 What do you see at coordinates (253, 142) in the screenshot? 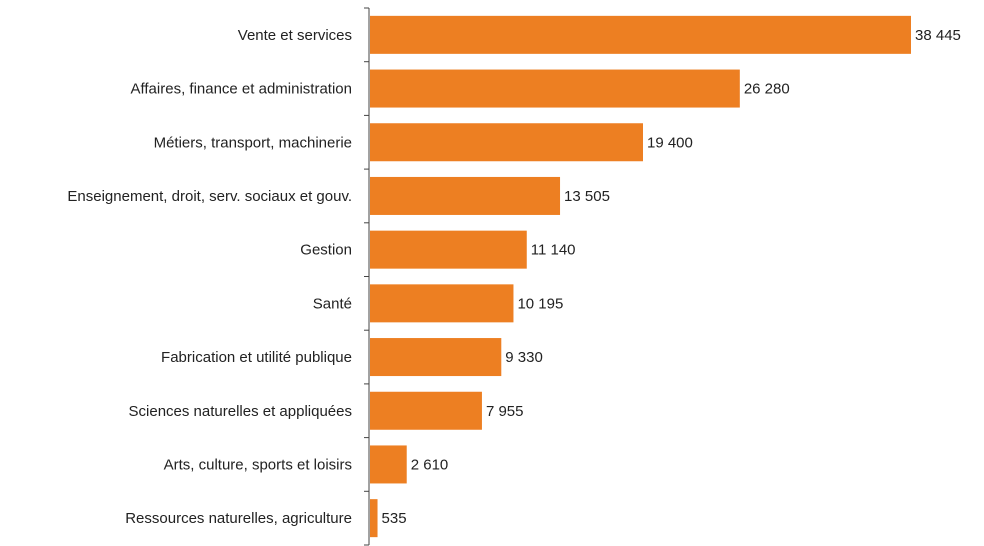
I see `category-label: Métiers, transport, machinerie` at bounding box center [253, 142].